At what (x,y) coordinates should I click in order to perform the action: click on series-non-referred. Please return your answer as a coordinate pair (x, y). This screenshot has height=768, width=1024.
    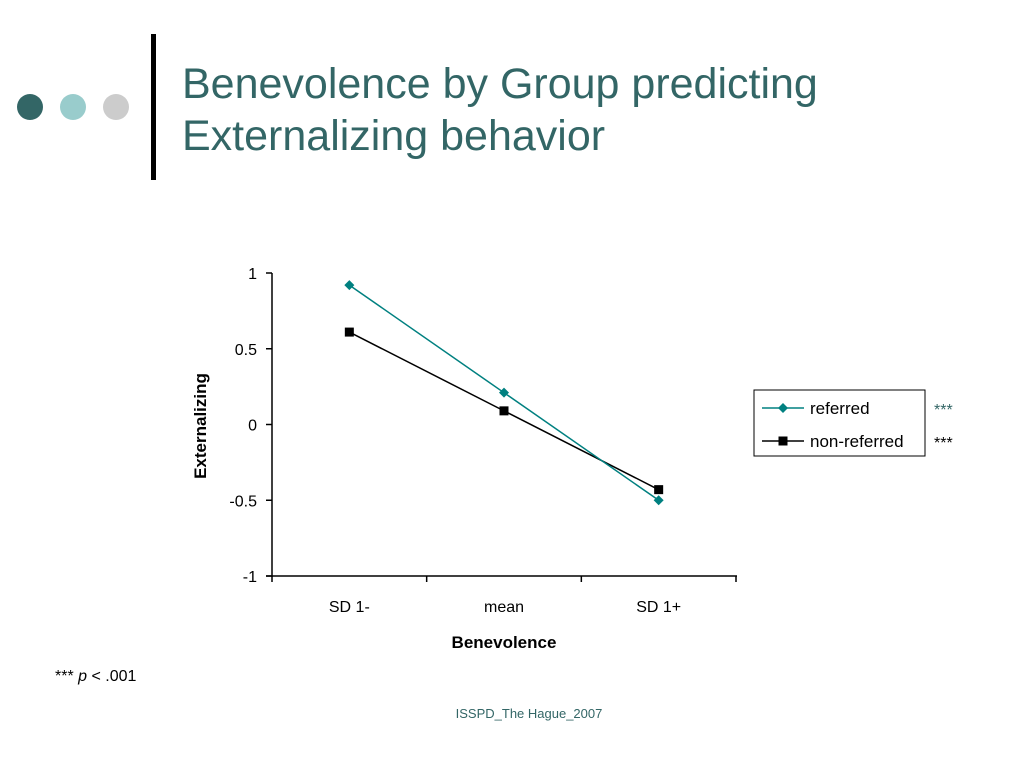
    Looking at the image, I should click on (504, 411).